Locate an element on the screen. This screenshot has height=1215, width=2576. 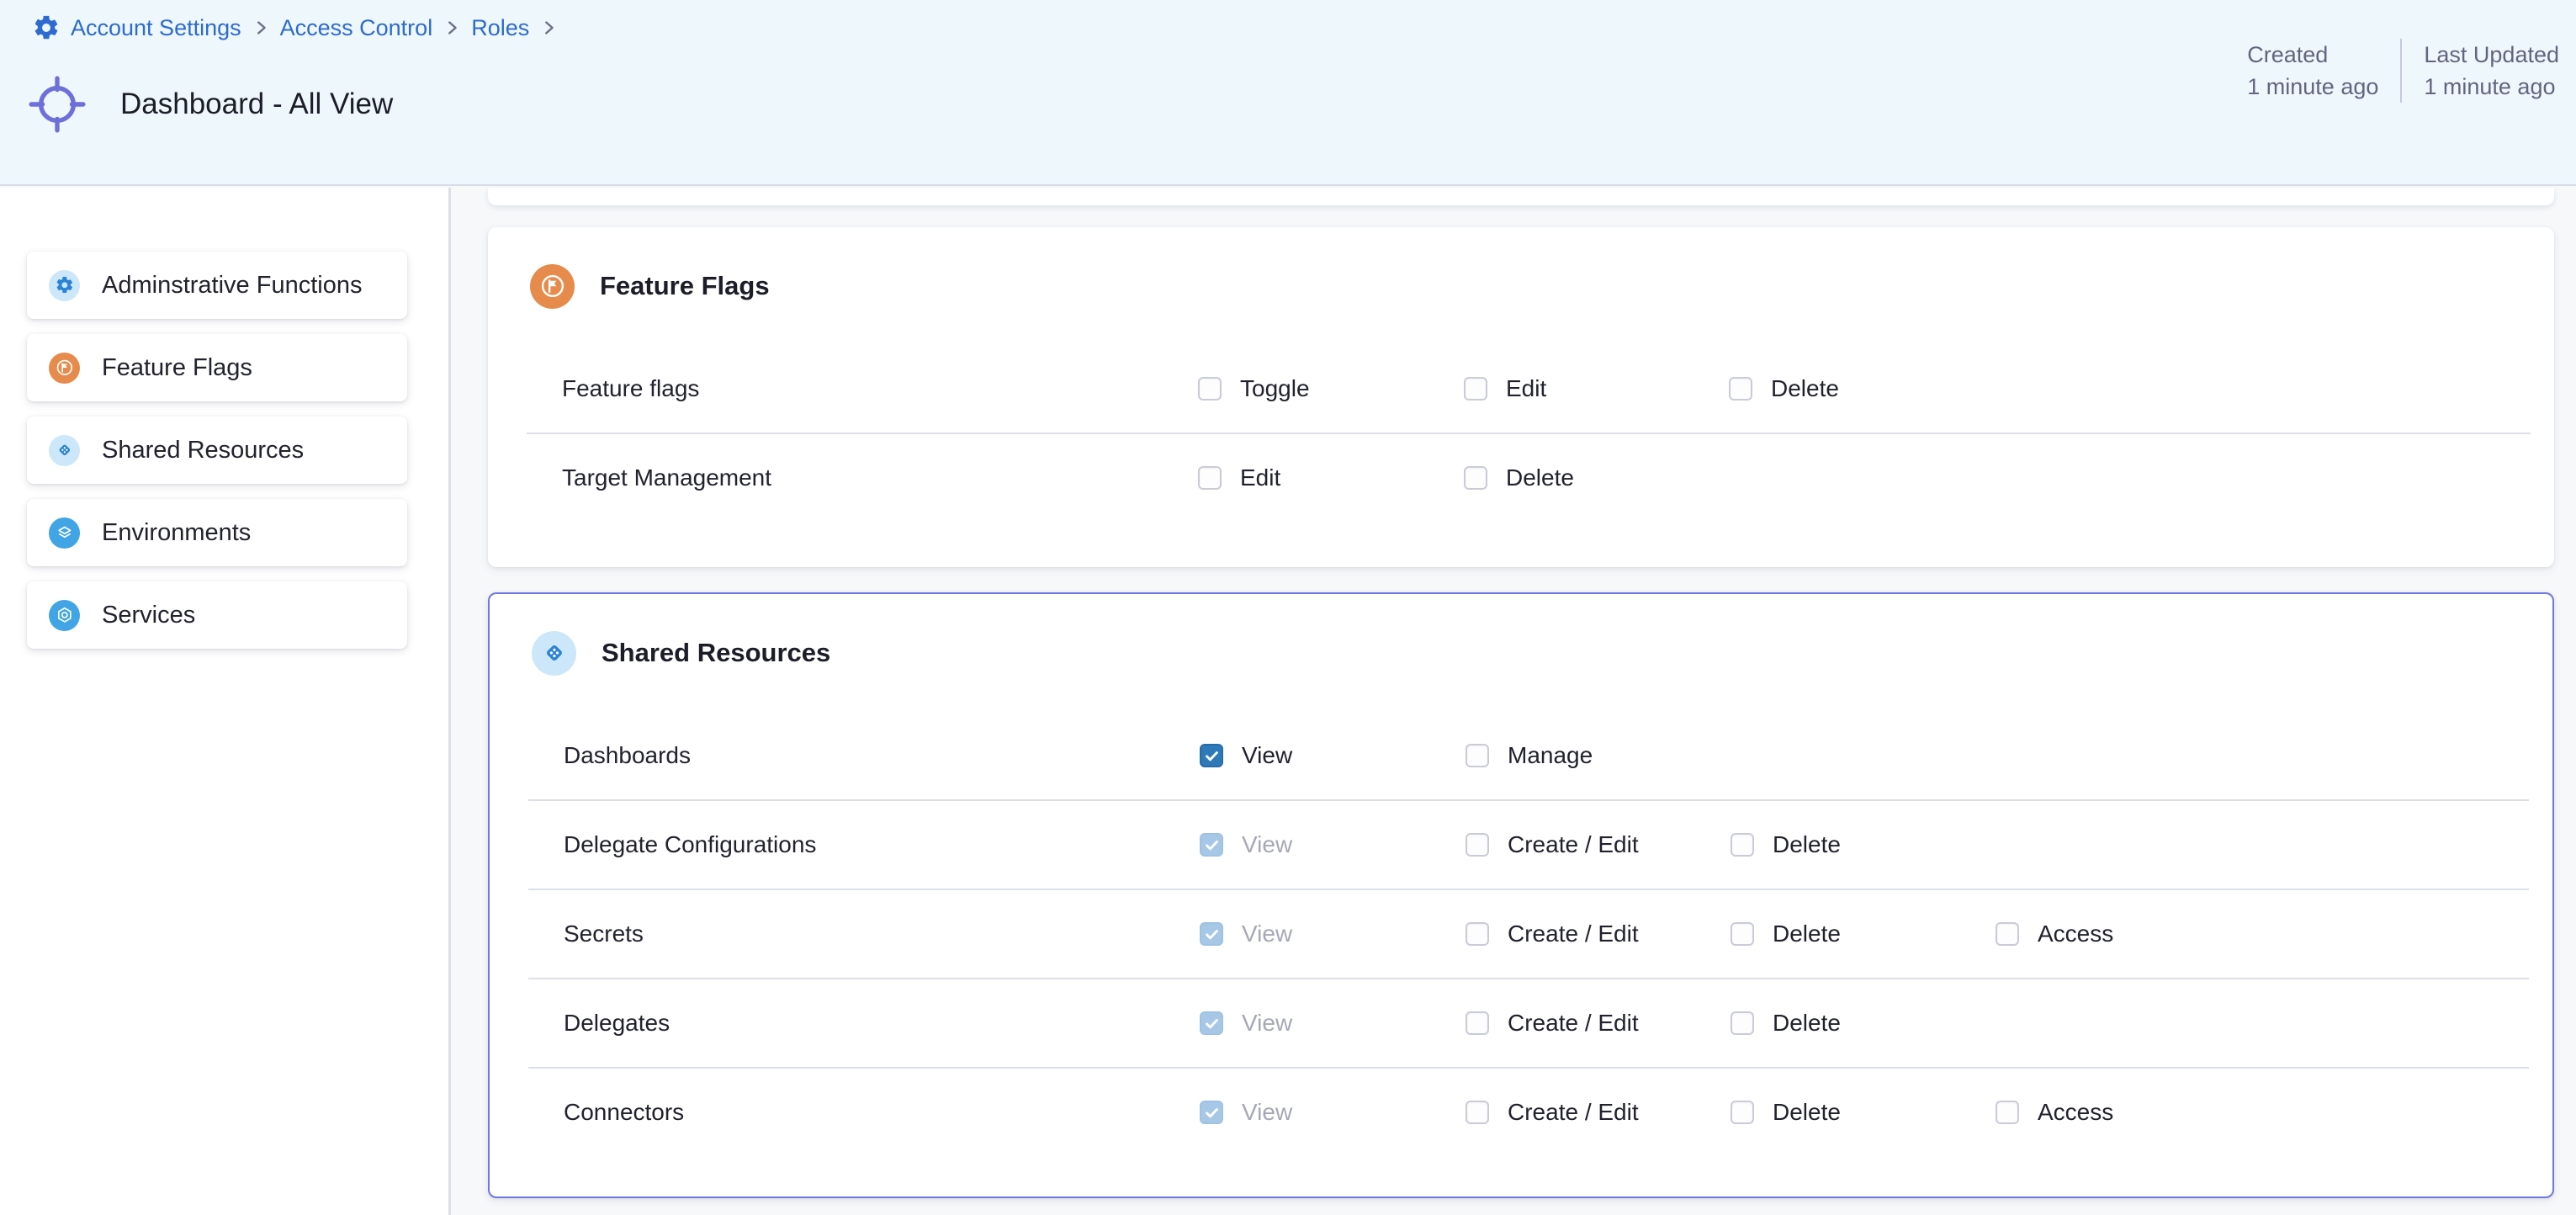
sidebar-item-adminstrative-functions: Adminstrative Functions is located at coordinates (217, 285).